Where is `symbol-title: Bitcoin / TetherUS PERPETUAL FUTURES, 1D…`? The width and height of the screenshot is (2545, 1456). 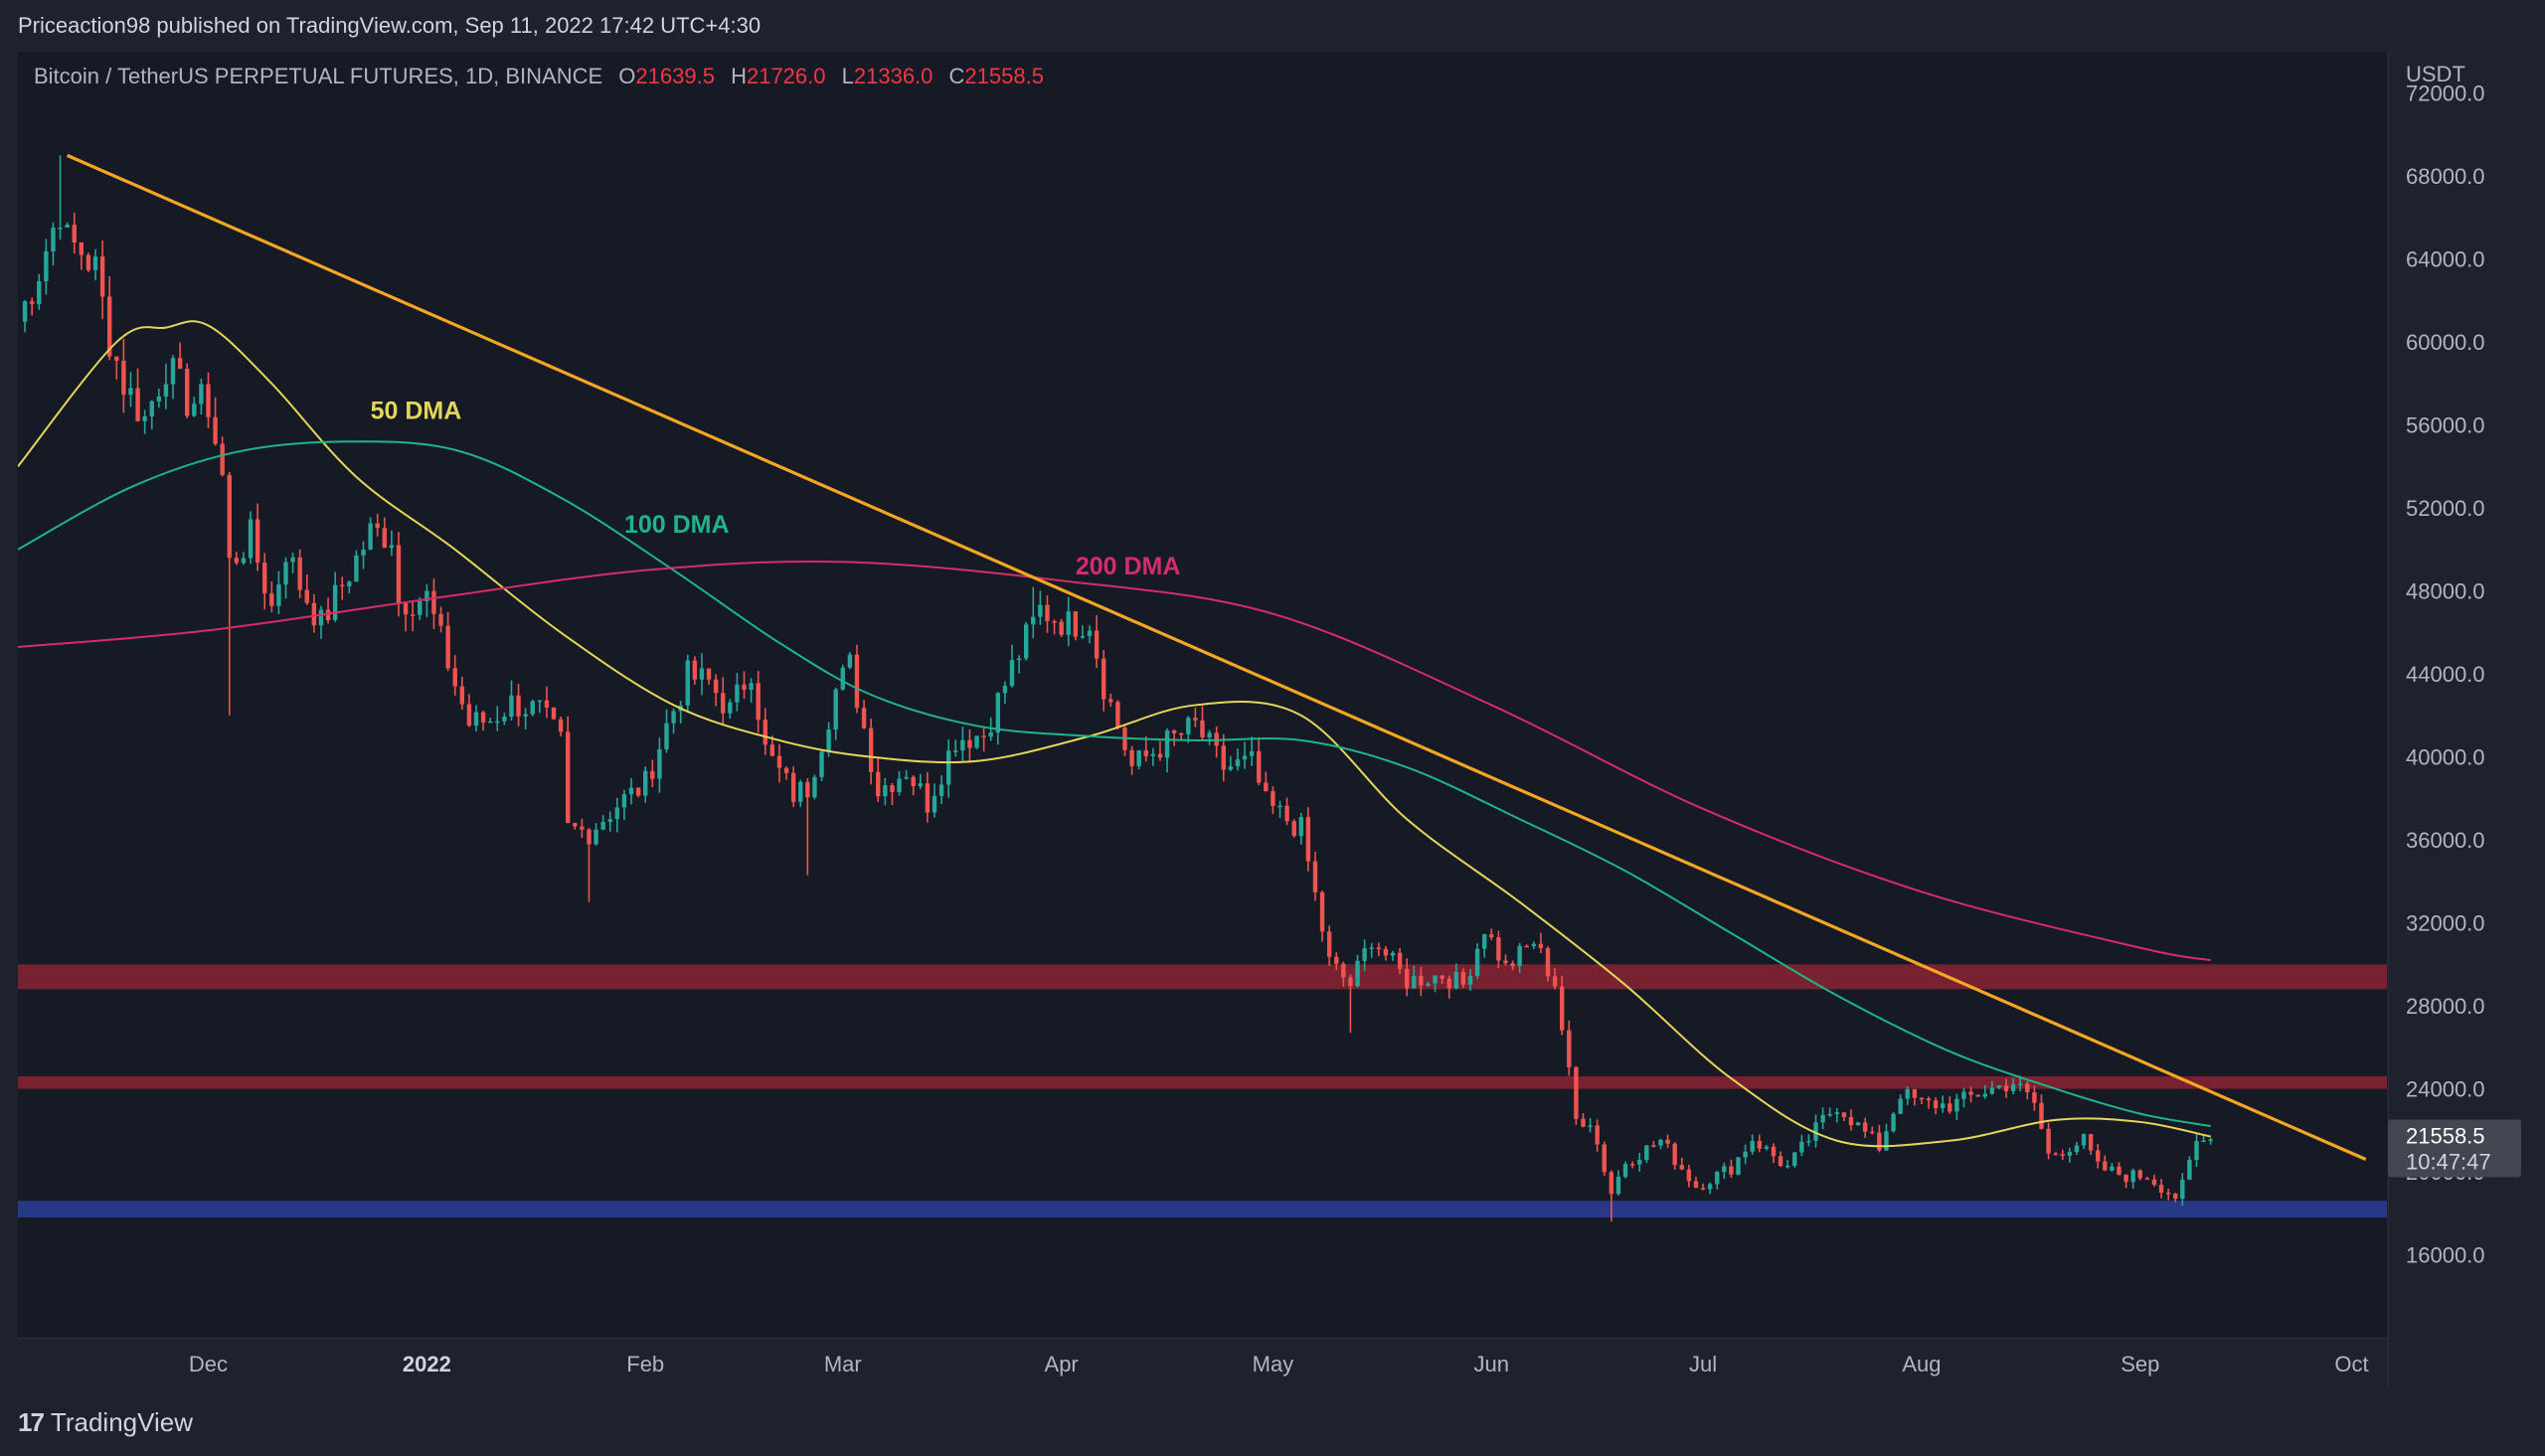 symbol-title: Bitcoin / TetherUS PERPETUAL FUTURES, 1D… is located at coordinates (318, 76).